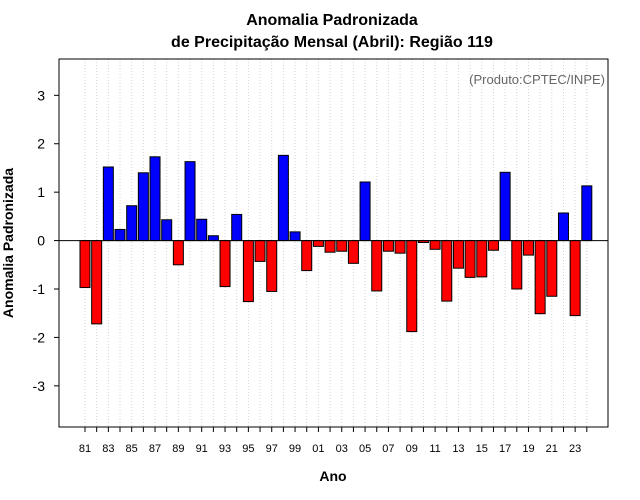 The image size is (640, 500). What do you see at coordinates (528, 248) in the screenshot?
I see `bar-2019` at bounding box center [528, 248].